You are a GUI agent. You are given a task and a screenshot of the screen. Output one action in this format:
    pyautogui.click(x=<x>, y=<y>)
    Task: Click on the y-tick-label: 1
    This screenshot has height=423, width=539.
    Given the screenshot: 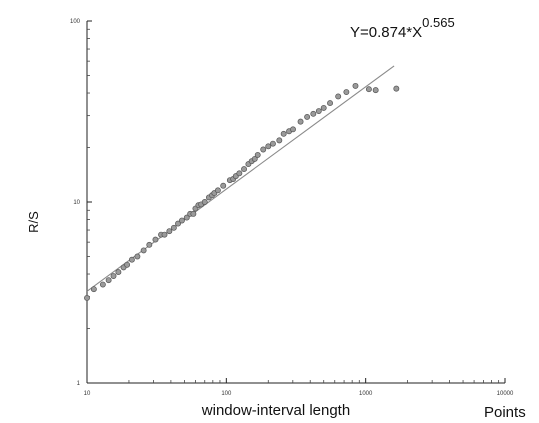 What is the action you would take?
    pyautogui.click(x=79, y=384)
    